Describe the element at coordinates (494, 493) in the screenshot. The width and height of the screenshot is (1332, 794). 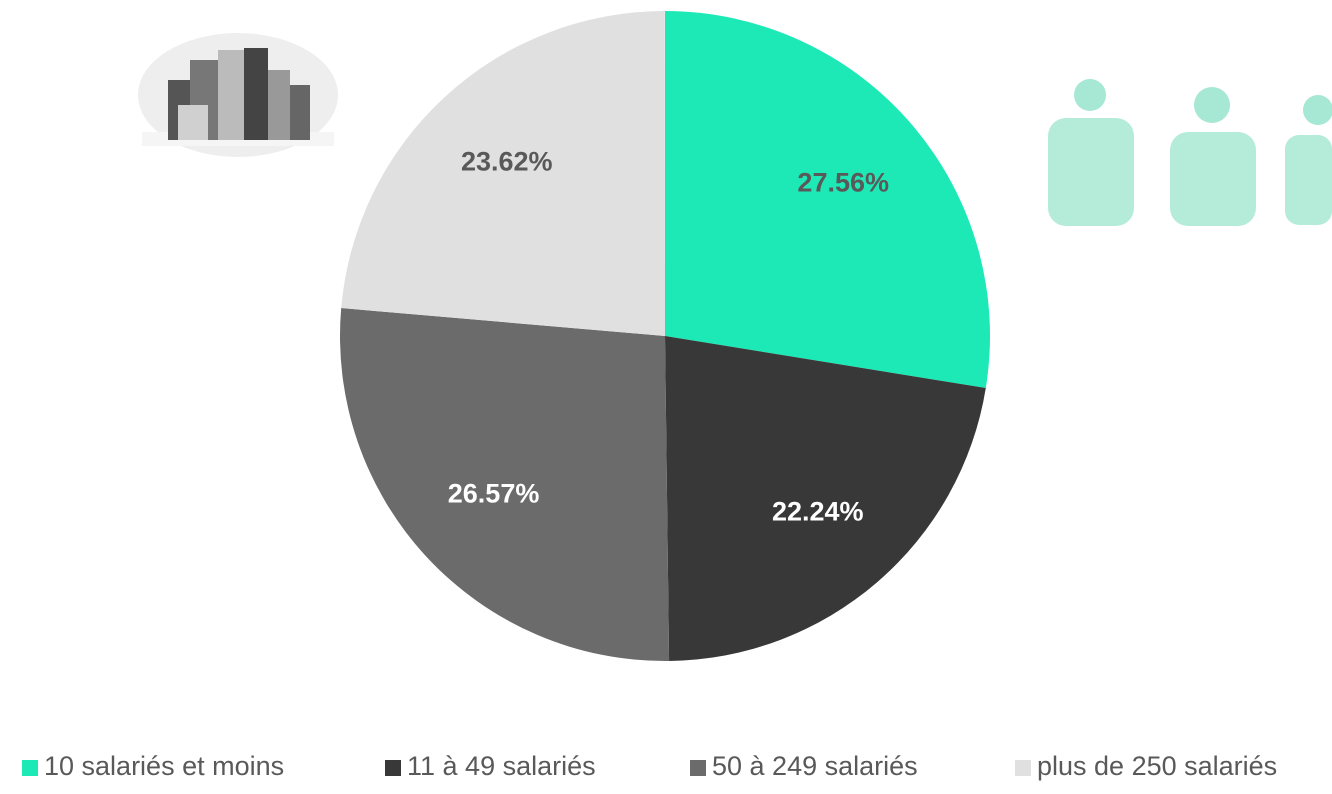
I see `data-label: 26.57%` at that location.